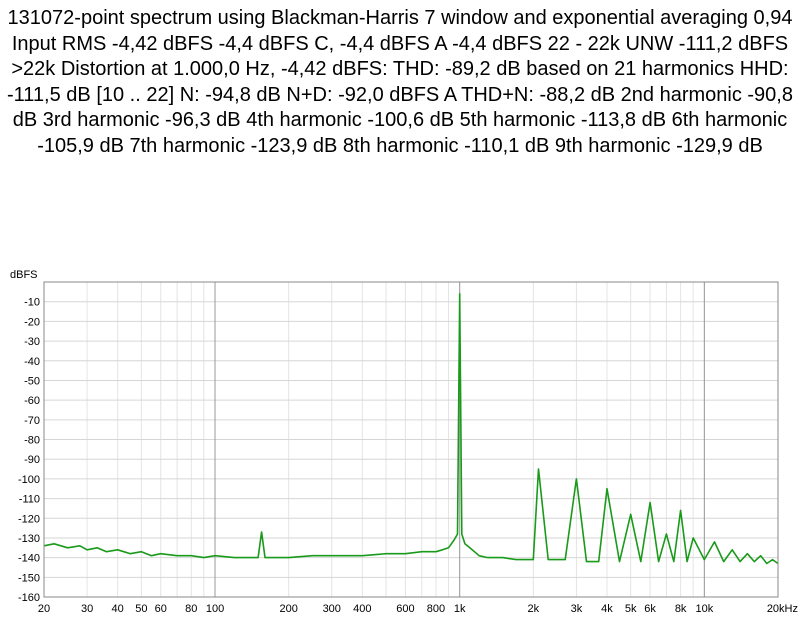  Describe the element at coordinates (161, 609) in the screenshot. I see `x-tick-label: 60` at that location.